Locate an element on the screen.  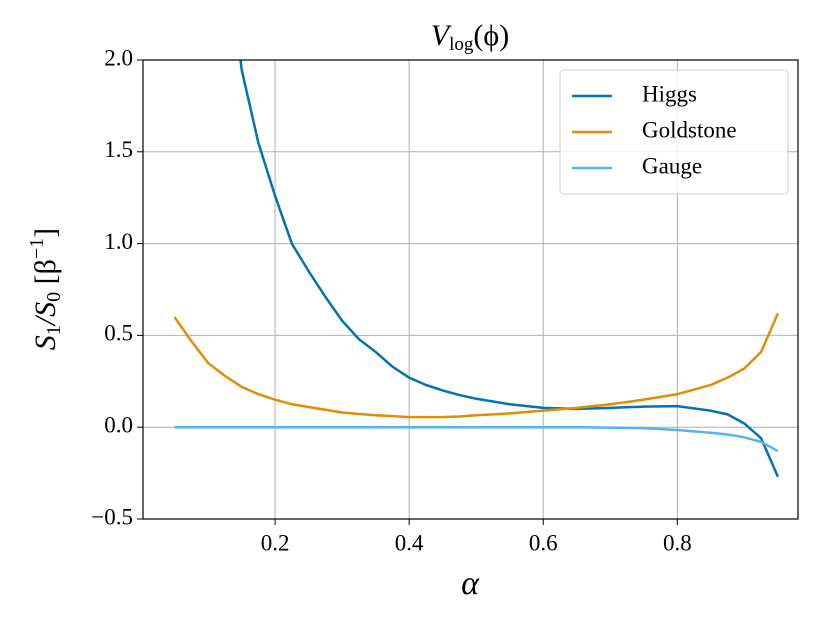
x-axis-label: α is located at coordinates (470, 583).